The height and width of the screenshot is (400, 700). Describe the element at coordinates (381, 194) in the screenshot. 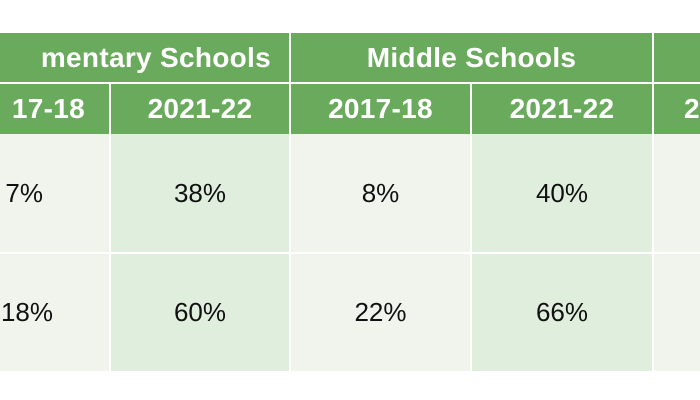

I see `table-cell: 8%` at that location.